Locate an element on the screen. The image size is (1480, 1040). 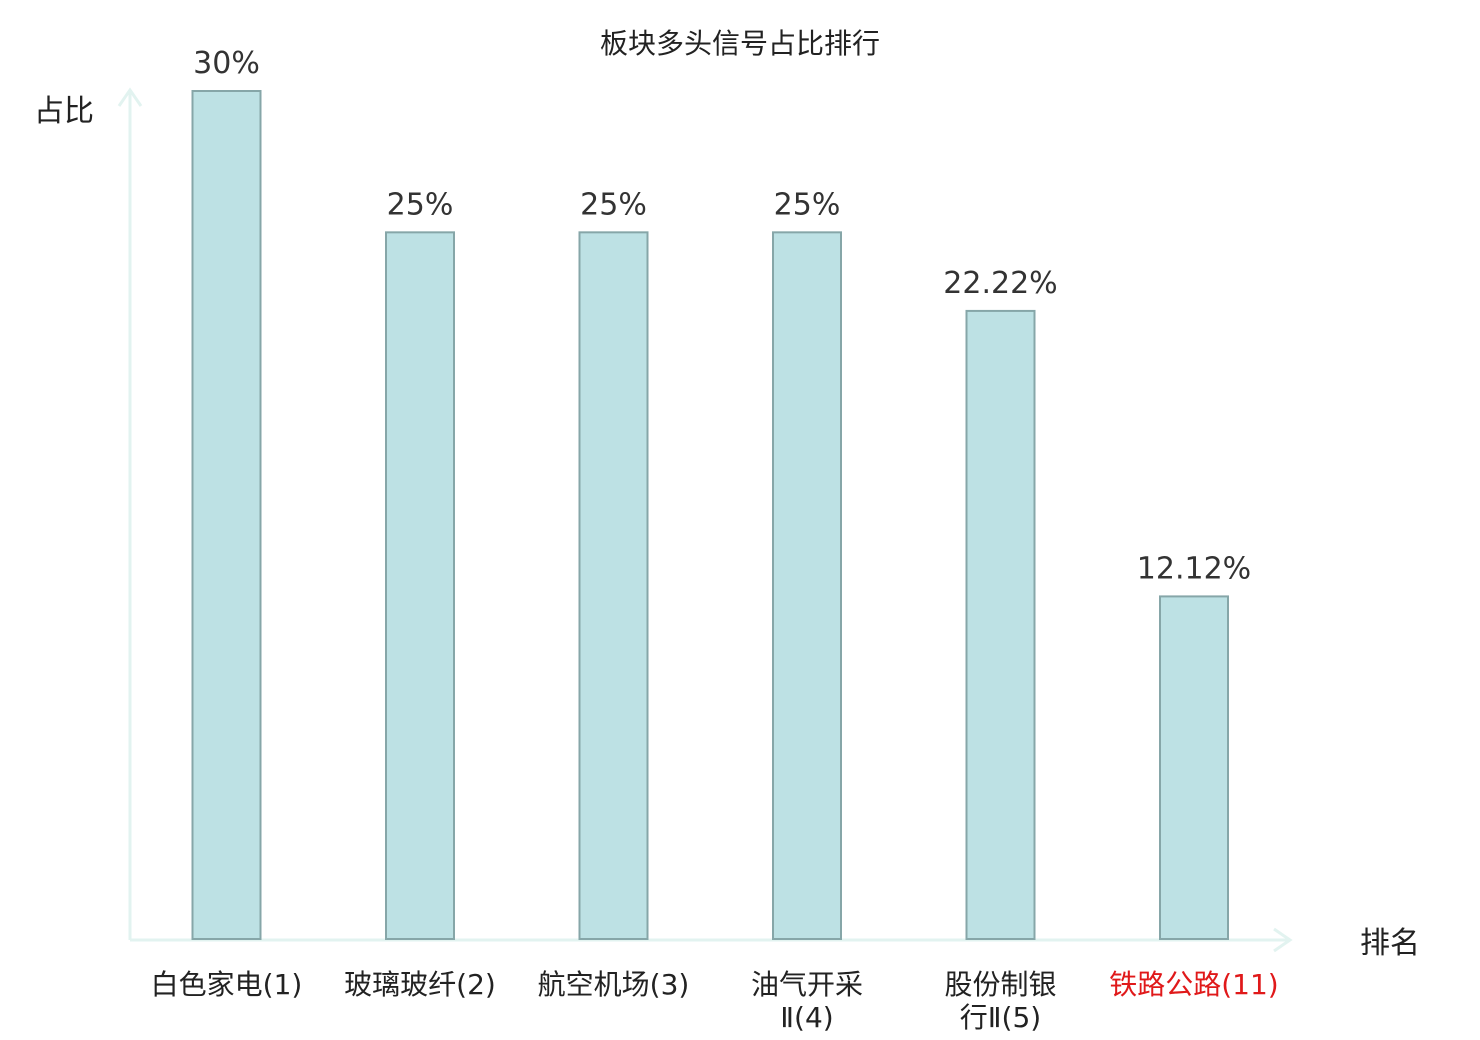
bar-value-label-5: 22.22% is located at coordinates (1000, 283).